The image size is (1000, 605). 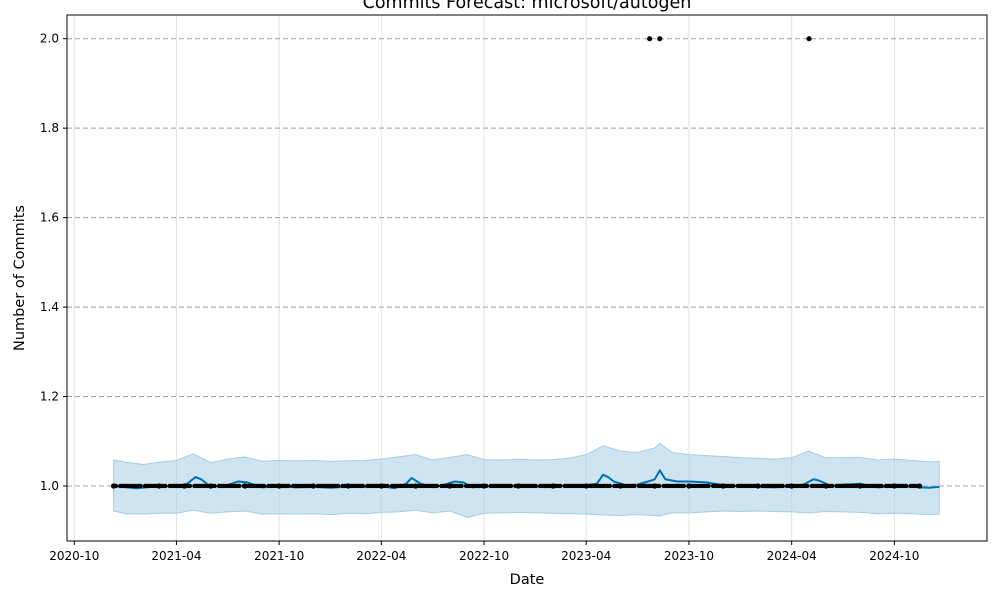 I want to click on y-tick-label: 1.2, so click(x=49, y=397).